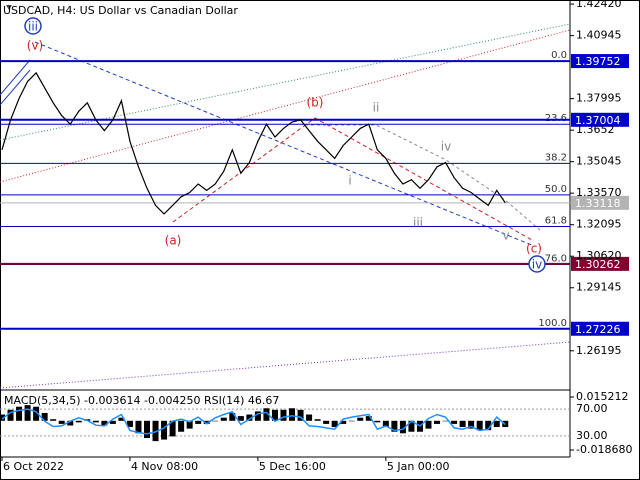 Image resolution: width=640 pixels, height=480 pixels. I want to click on wave-label: (b), so click(315, 103).